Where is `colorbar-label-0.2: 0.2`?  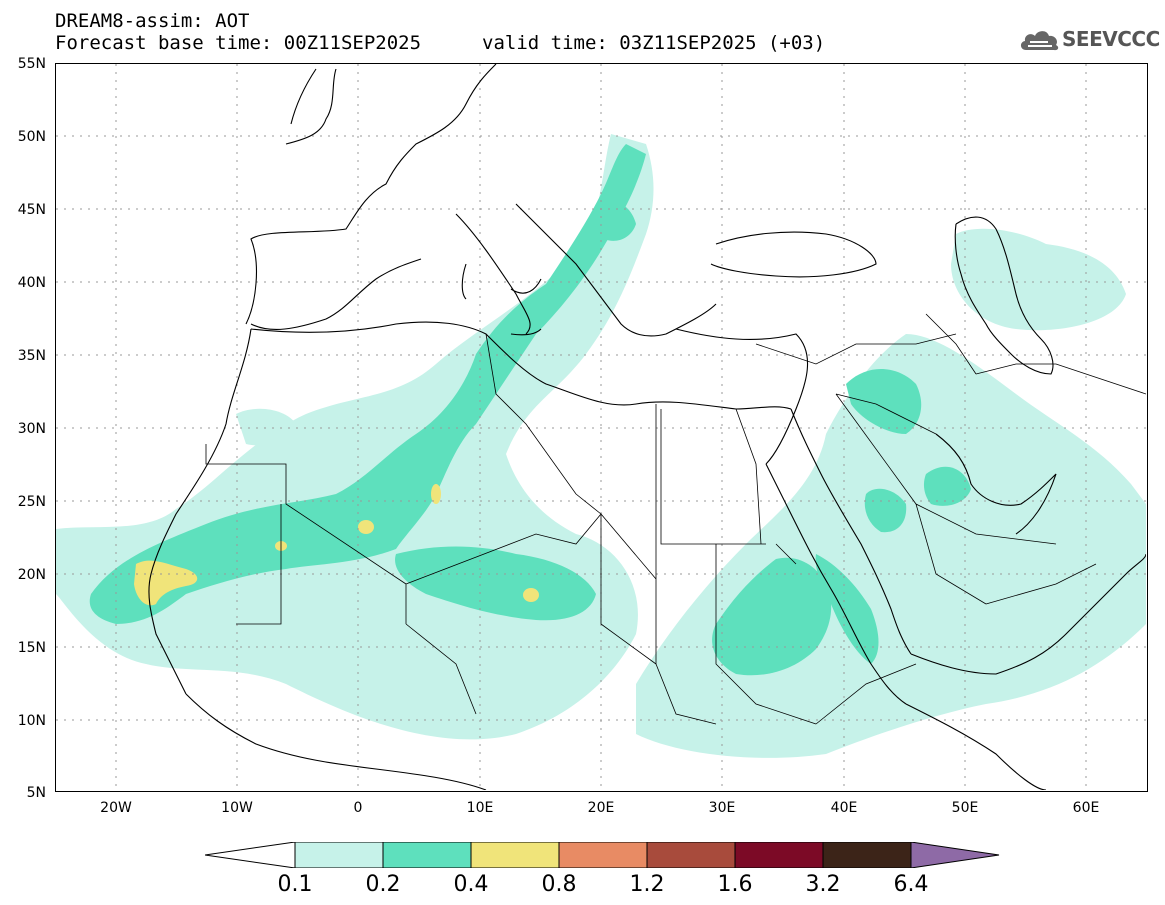
colorbar-label-0.2: 0.2 is located at coordinates (383, 884).